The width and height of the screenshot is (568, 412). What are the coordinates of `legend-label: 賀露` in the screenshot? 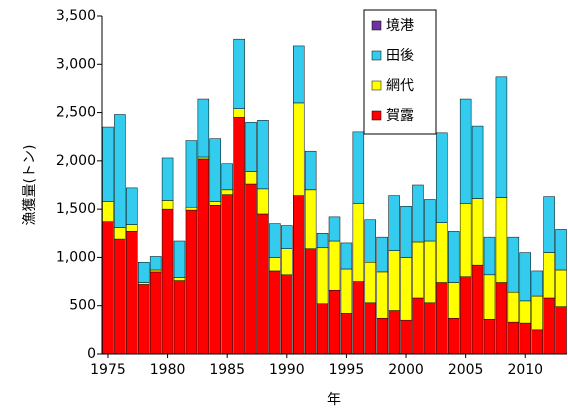 It's located at (400, 116).